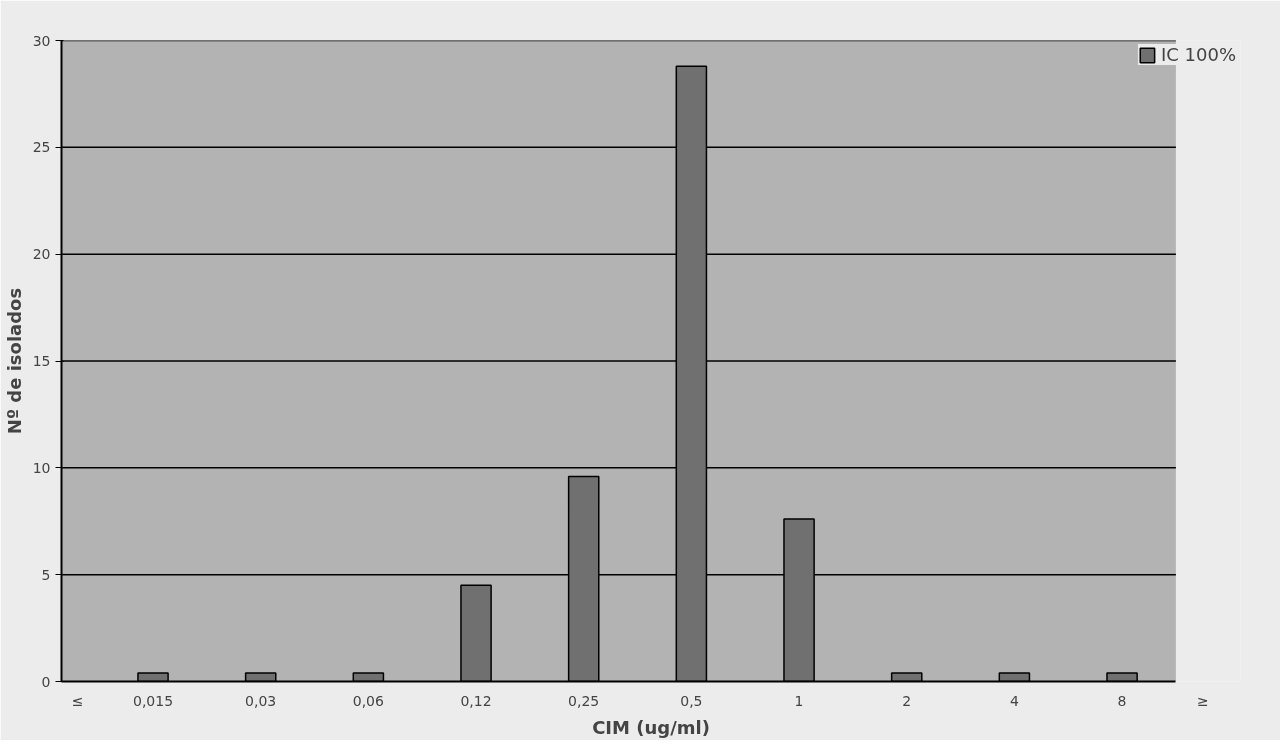 The height and width of the screenshot is (756, 1288). What do you see at coordinates (368, 700) in the screenshot?
I see `x-tick-label: 0,06` at bounding box center [368, 700].